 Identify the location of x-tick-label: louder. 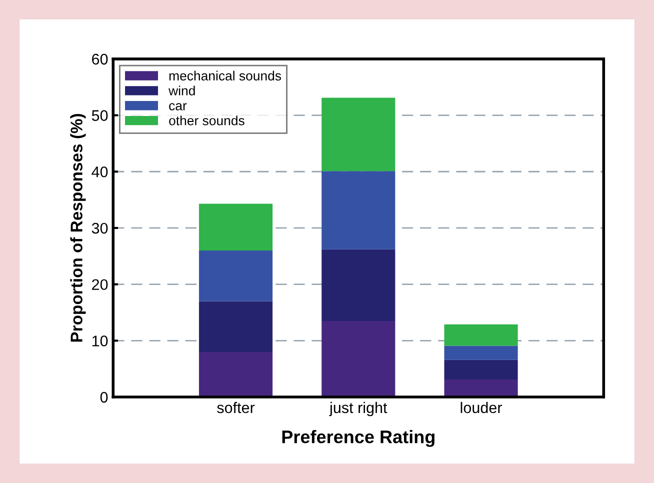
(481, 408).